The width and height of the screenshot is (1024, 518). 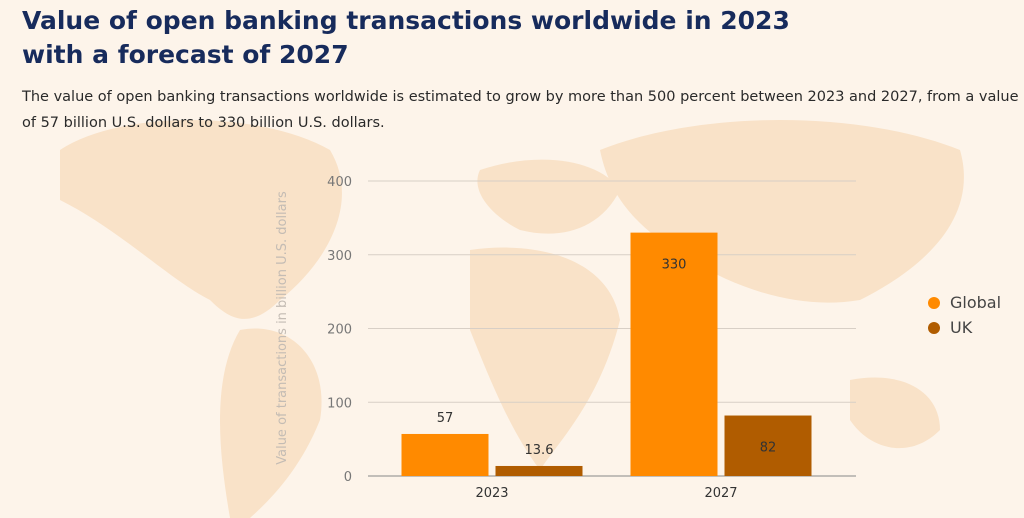 I want to click on data-label: 13.6, so click(x=539, y=450).